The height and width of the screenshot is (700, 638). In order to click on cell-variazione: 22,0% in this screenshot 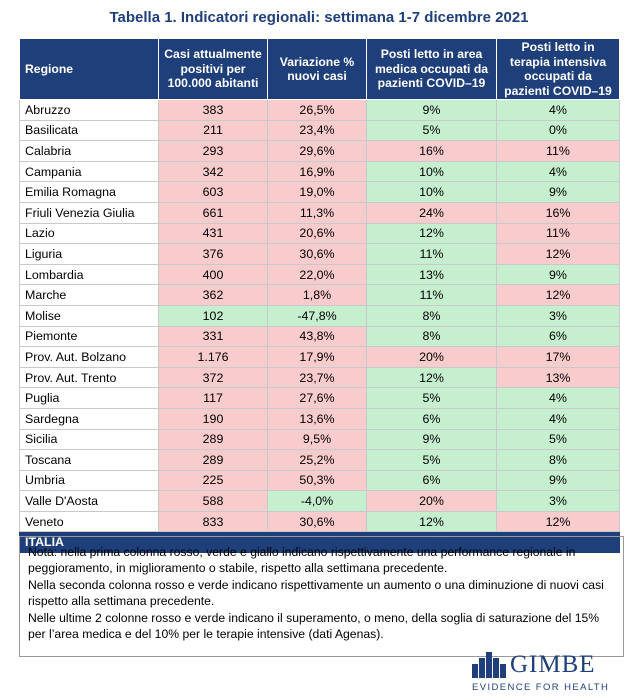, I will do `click(317, 274)`.